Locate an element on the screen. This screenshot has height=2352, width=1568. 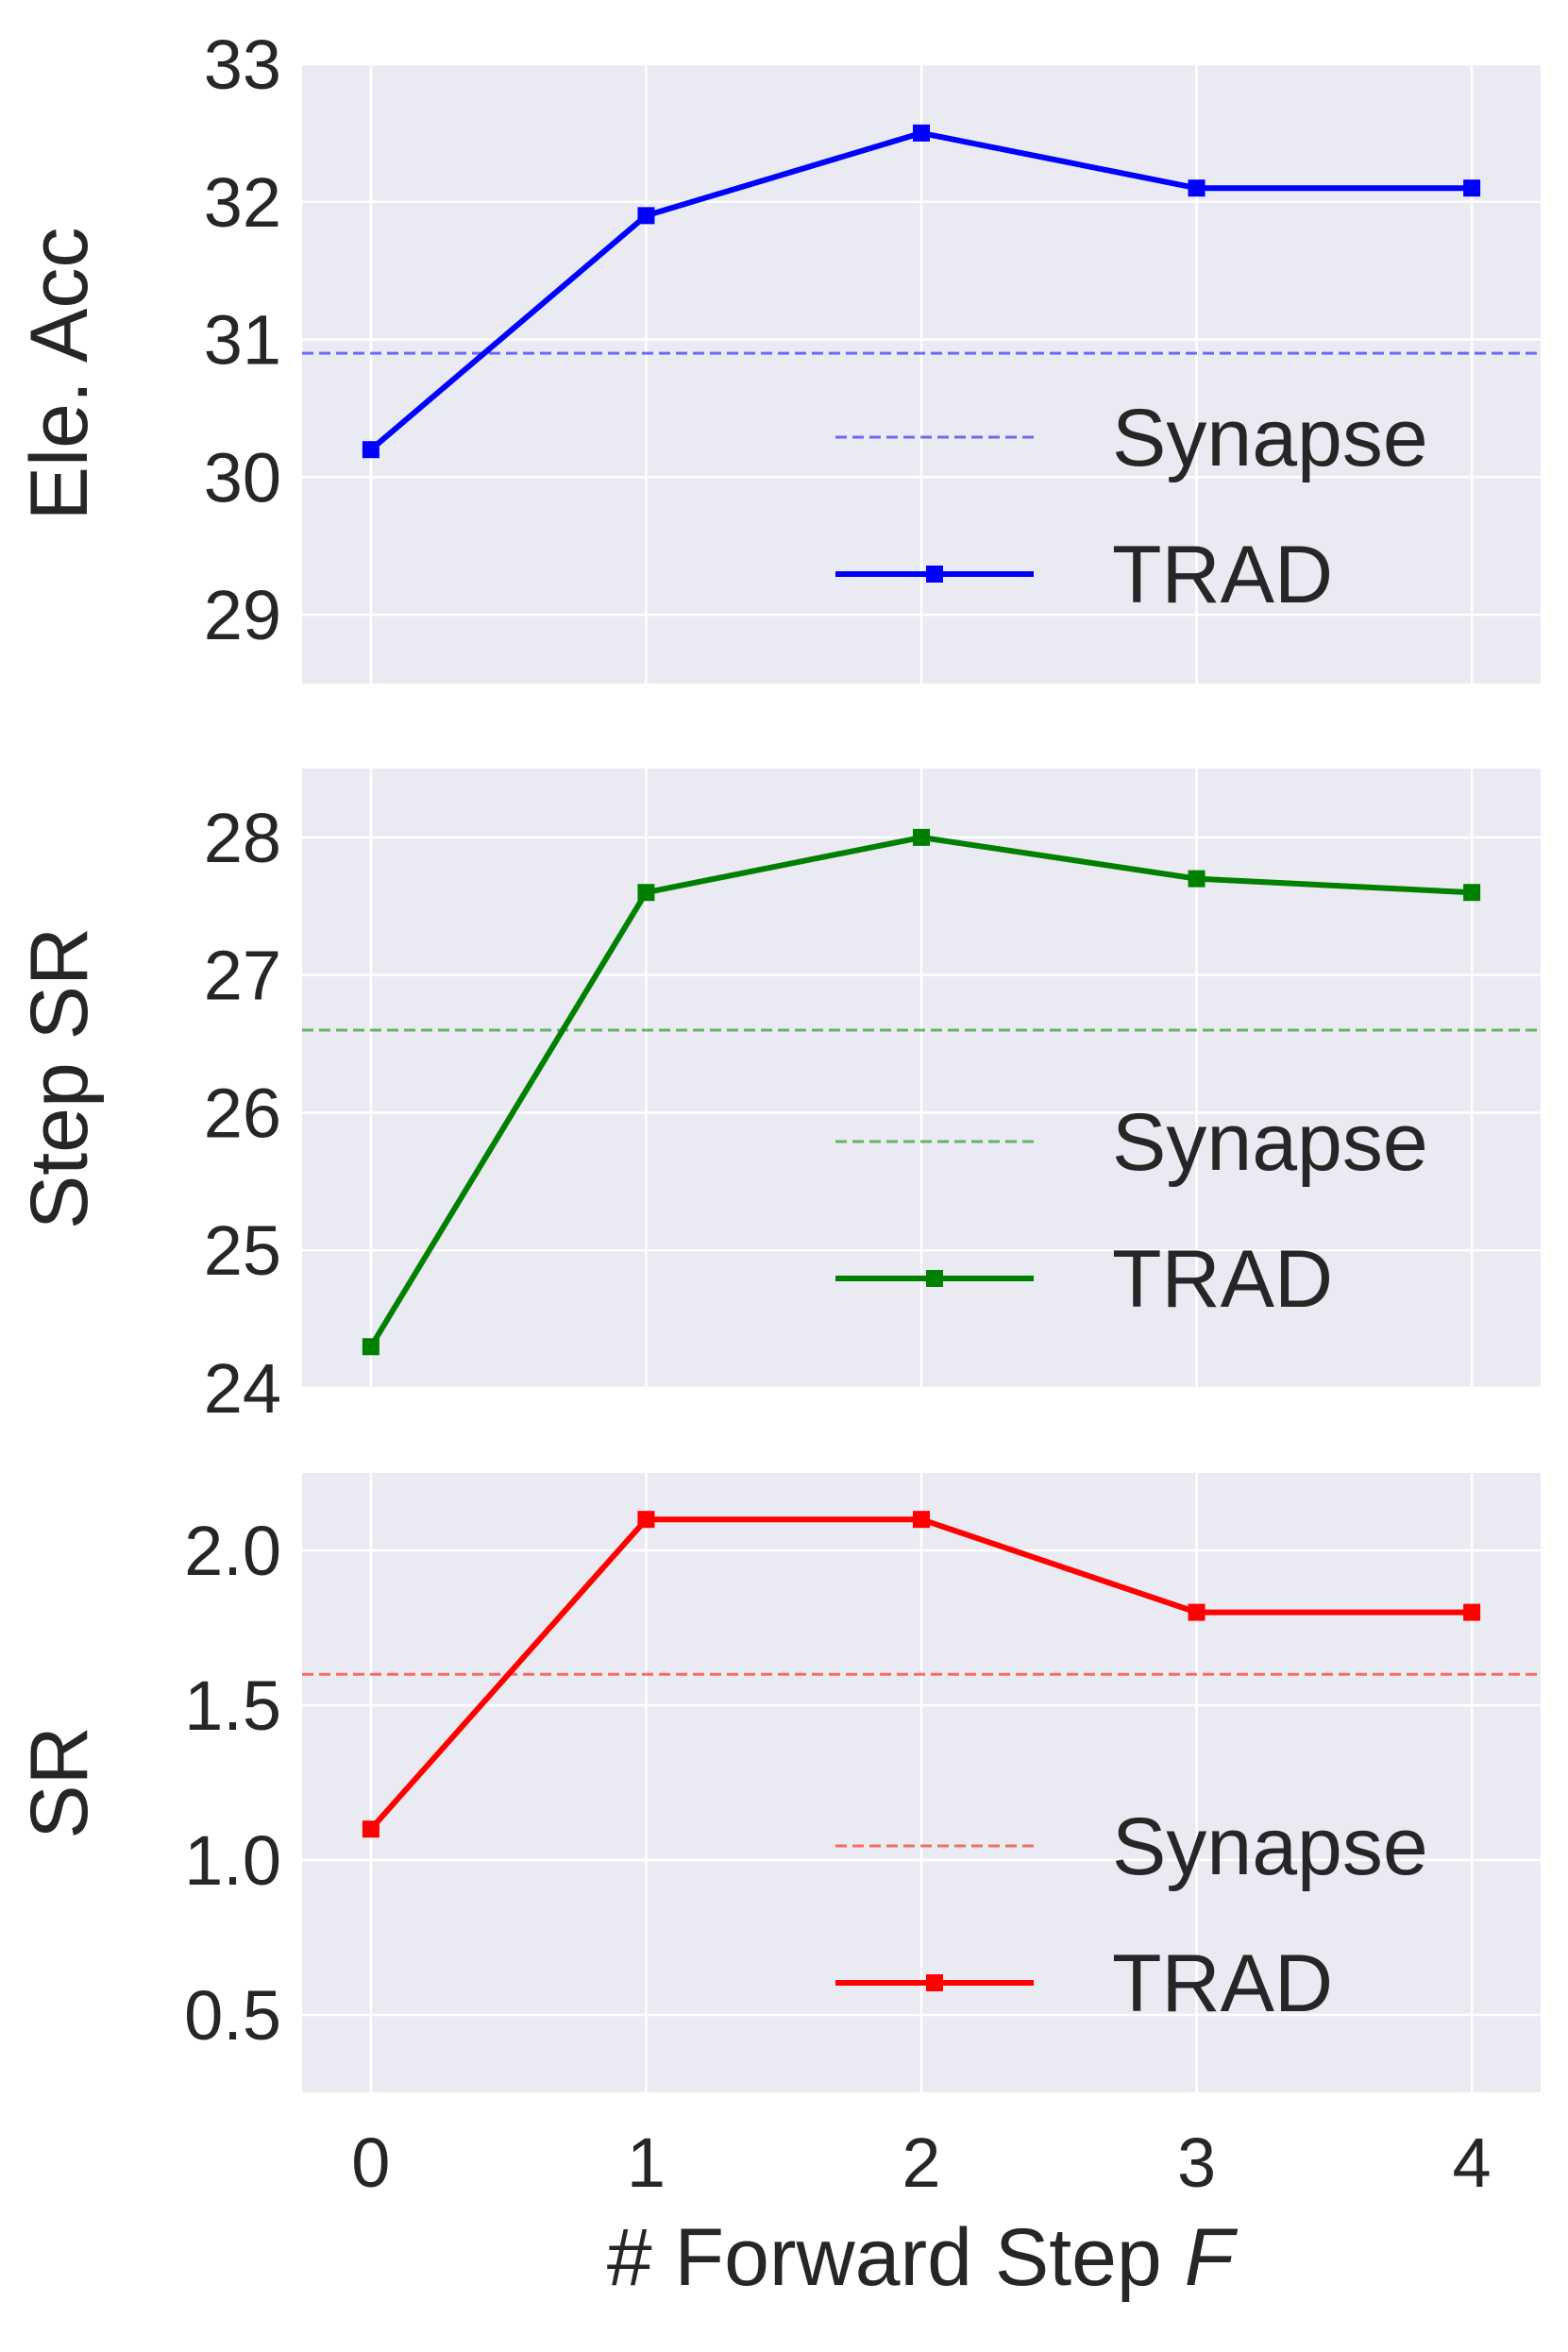
x-axis-label: # Forward Step F is located at coordinates (923, 2258).